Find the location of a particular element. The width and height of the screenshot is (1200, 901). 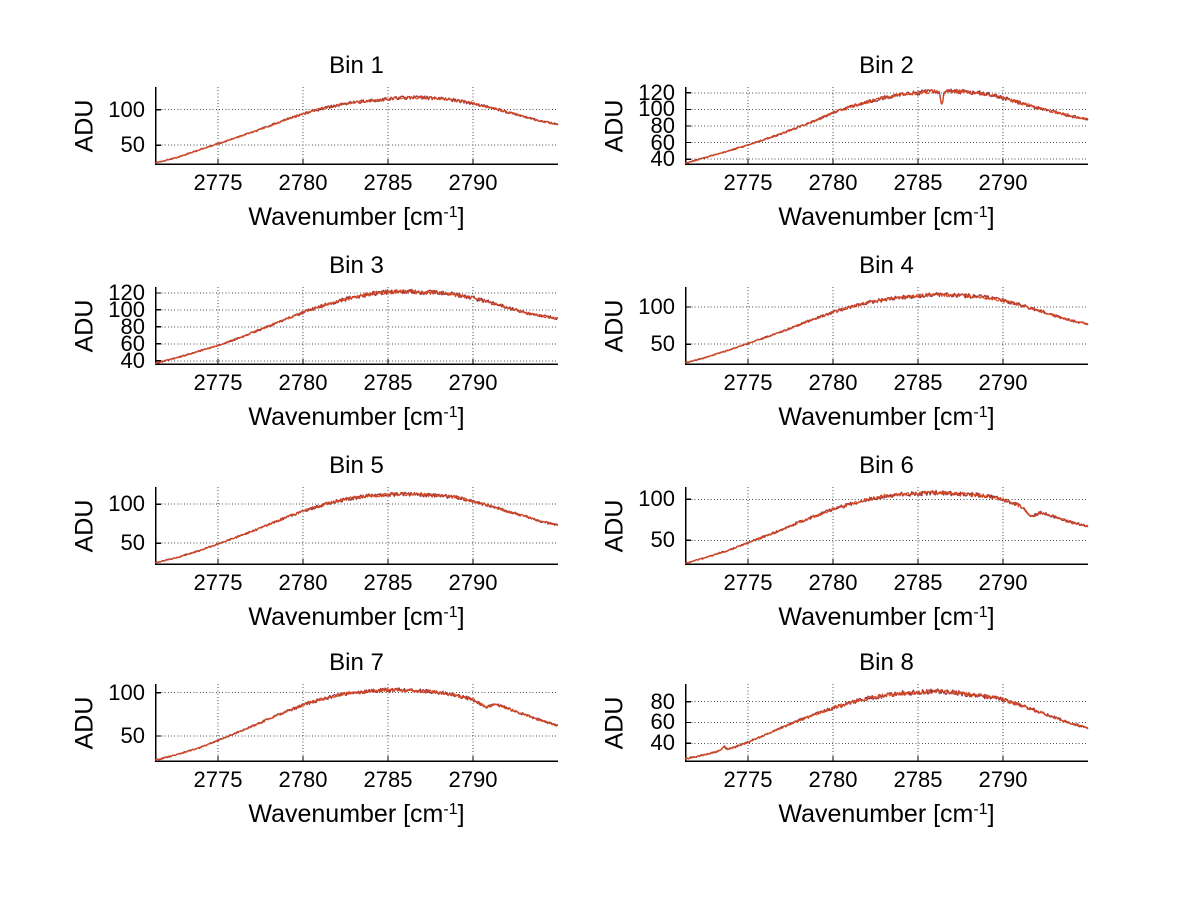

plot-title: Bin 1 is located at coordinates (356, 65).